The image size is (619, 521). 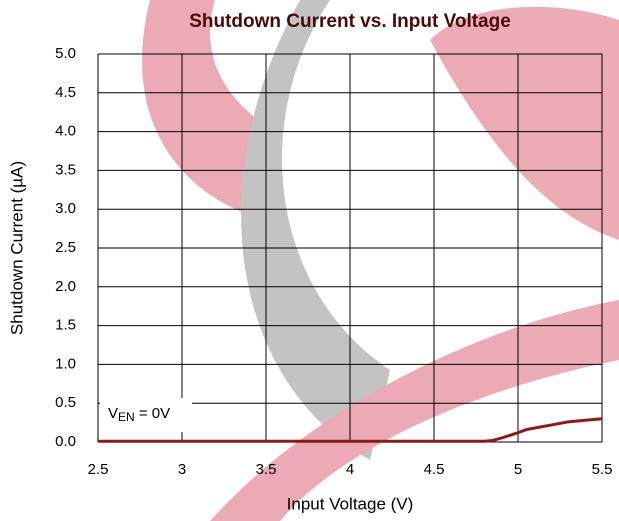 What do you see at coordinates (65, 247) in the screenshot?
I see `y-tick-label: 2.5` at bounding box center [65, 247].